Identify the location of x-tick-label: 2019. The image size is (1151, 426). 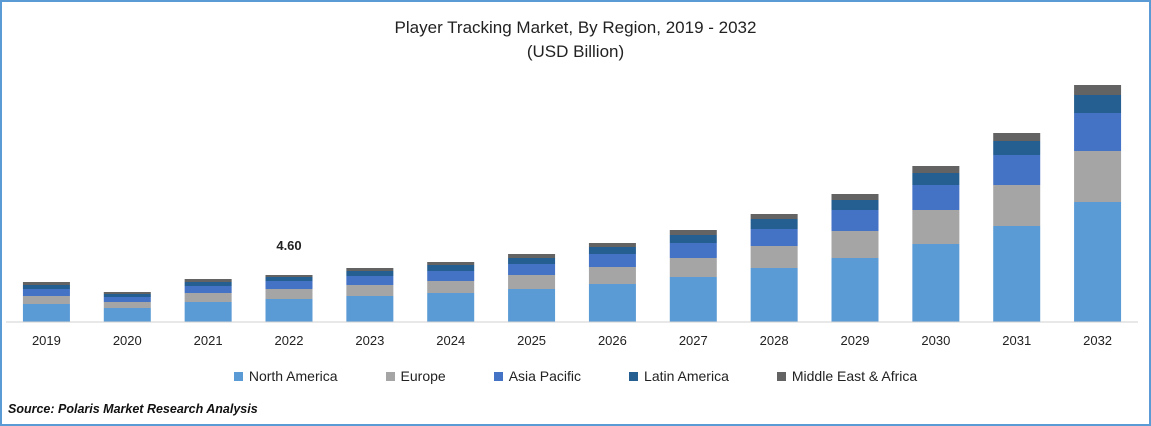
(46, 340).